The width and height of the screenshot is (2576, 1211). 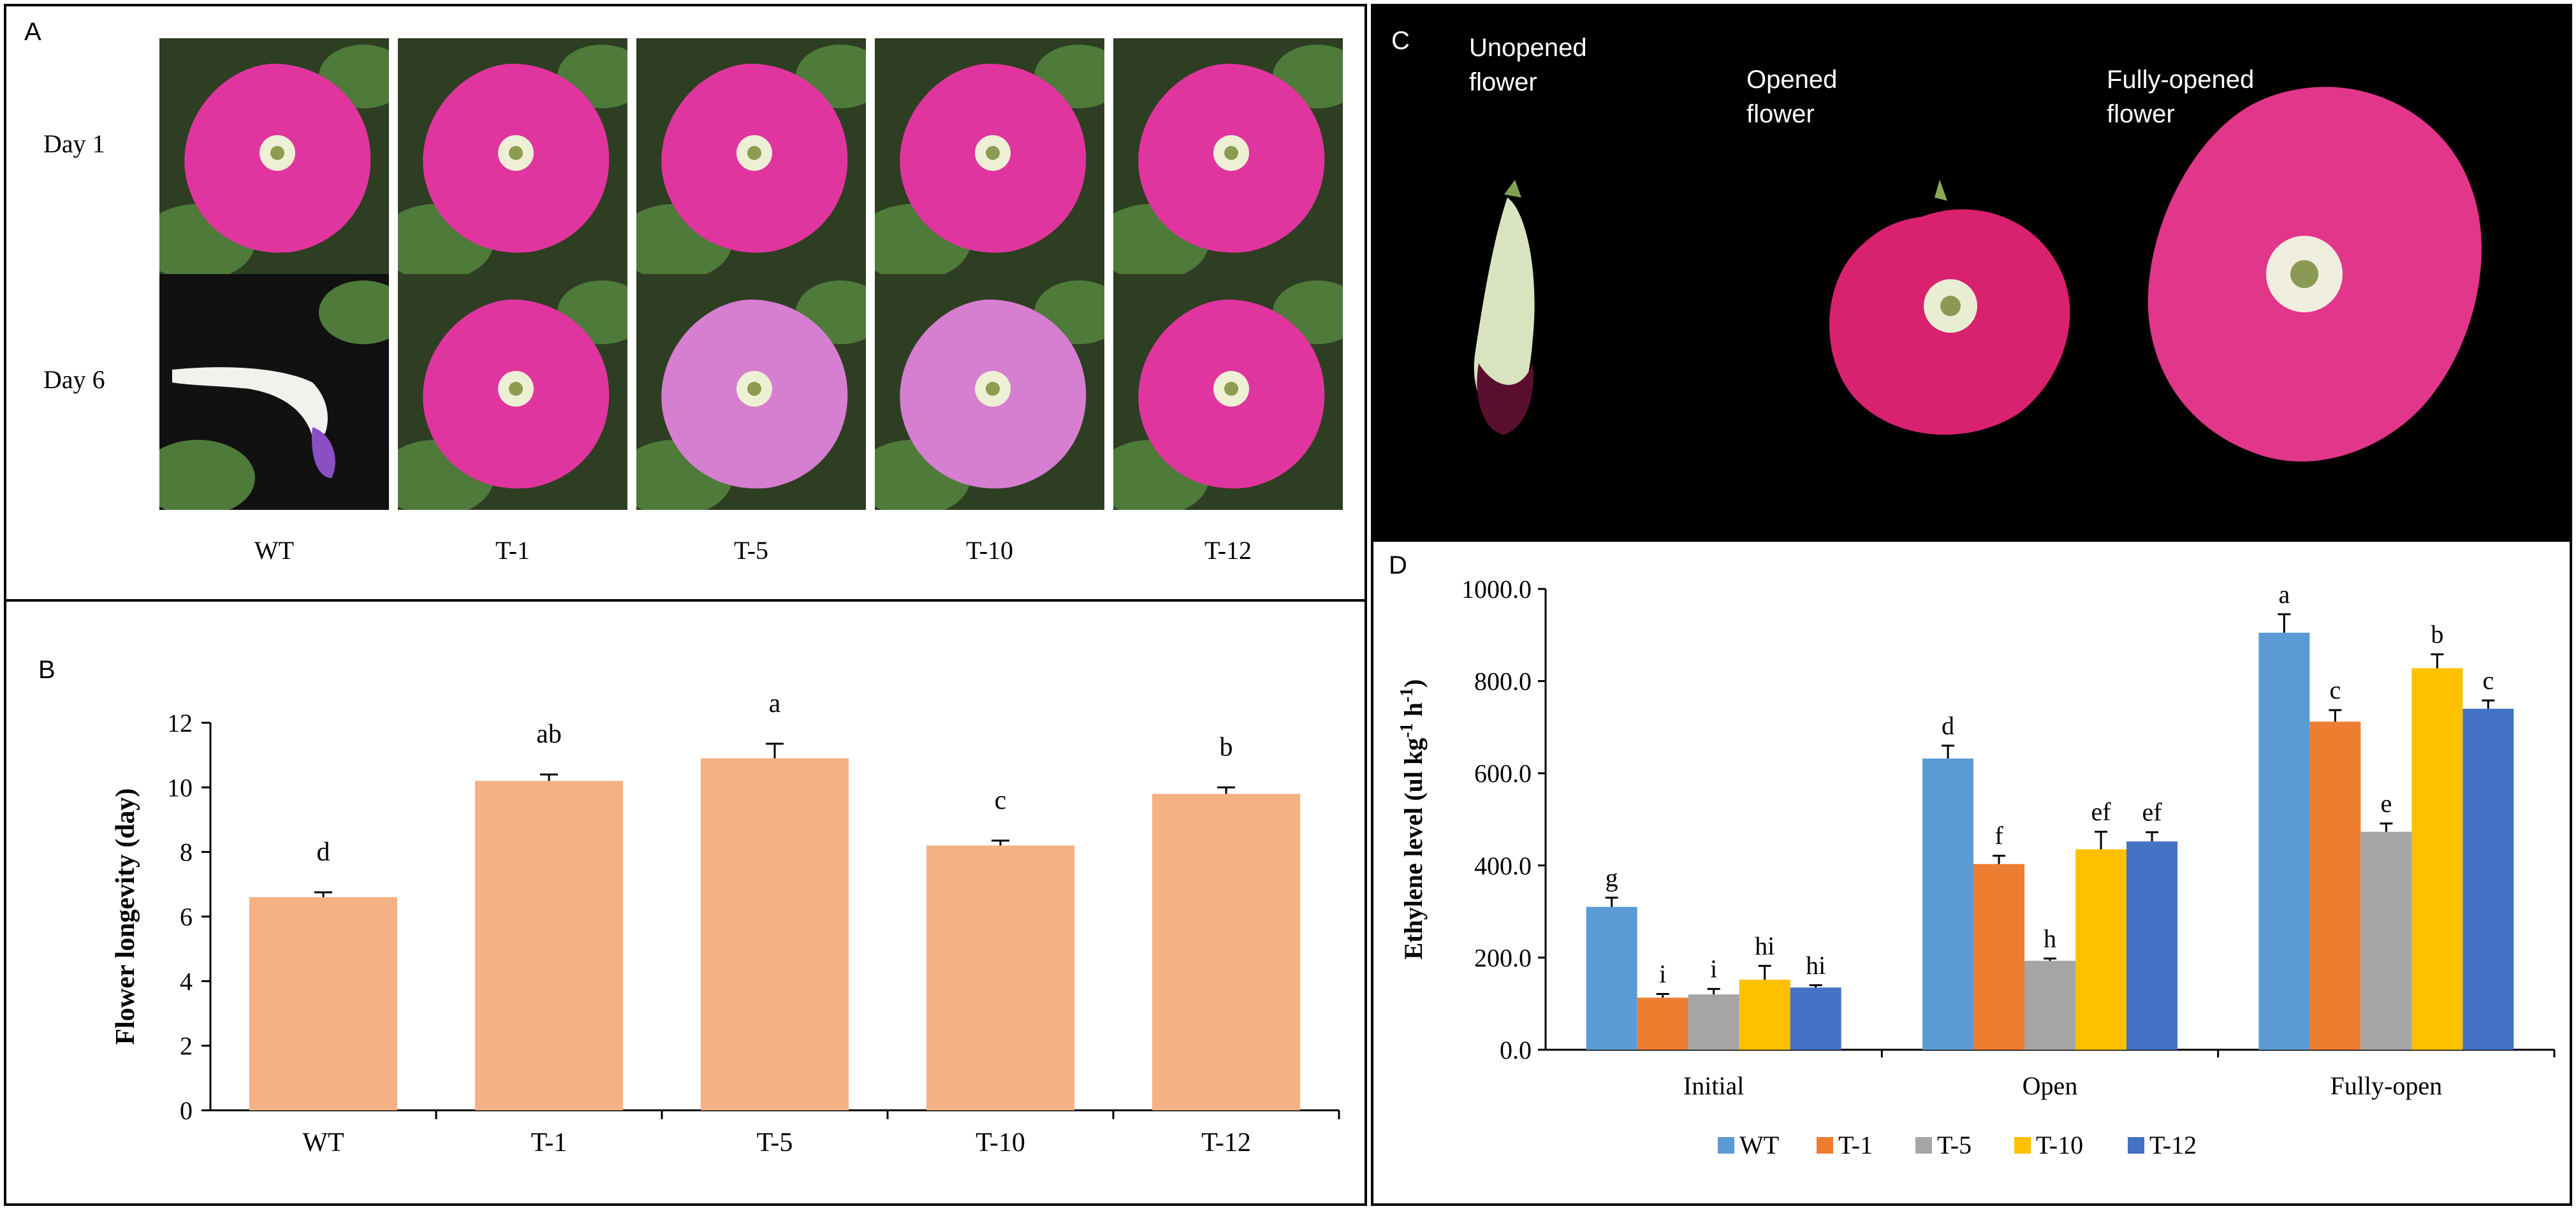 I want to click on x-tick-label: T-1, so click(x=549, y=1142).